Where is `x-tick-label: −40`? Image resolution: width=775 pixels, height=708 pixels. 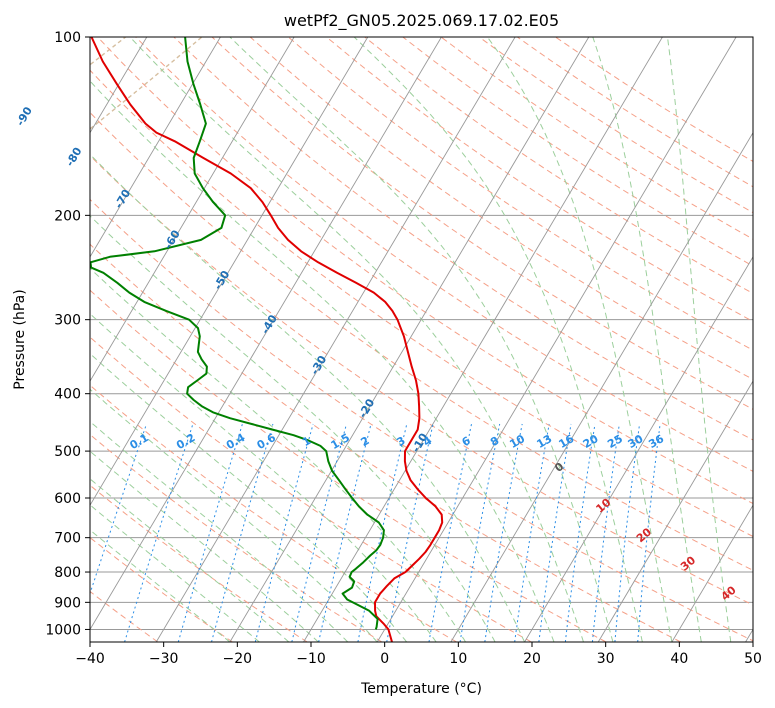 x-tick-label: −40 is located at coordinates (90, 659).